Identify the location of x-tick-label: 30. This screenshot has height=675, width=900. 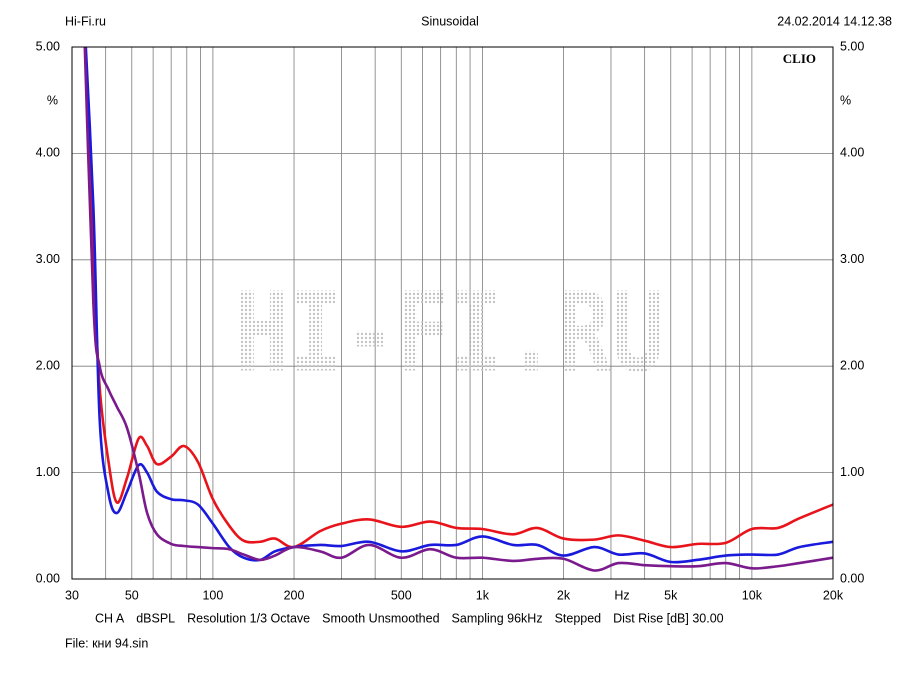
(72, 595).